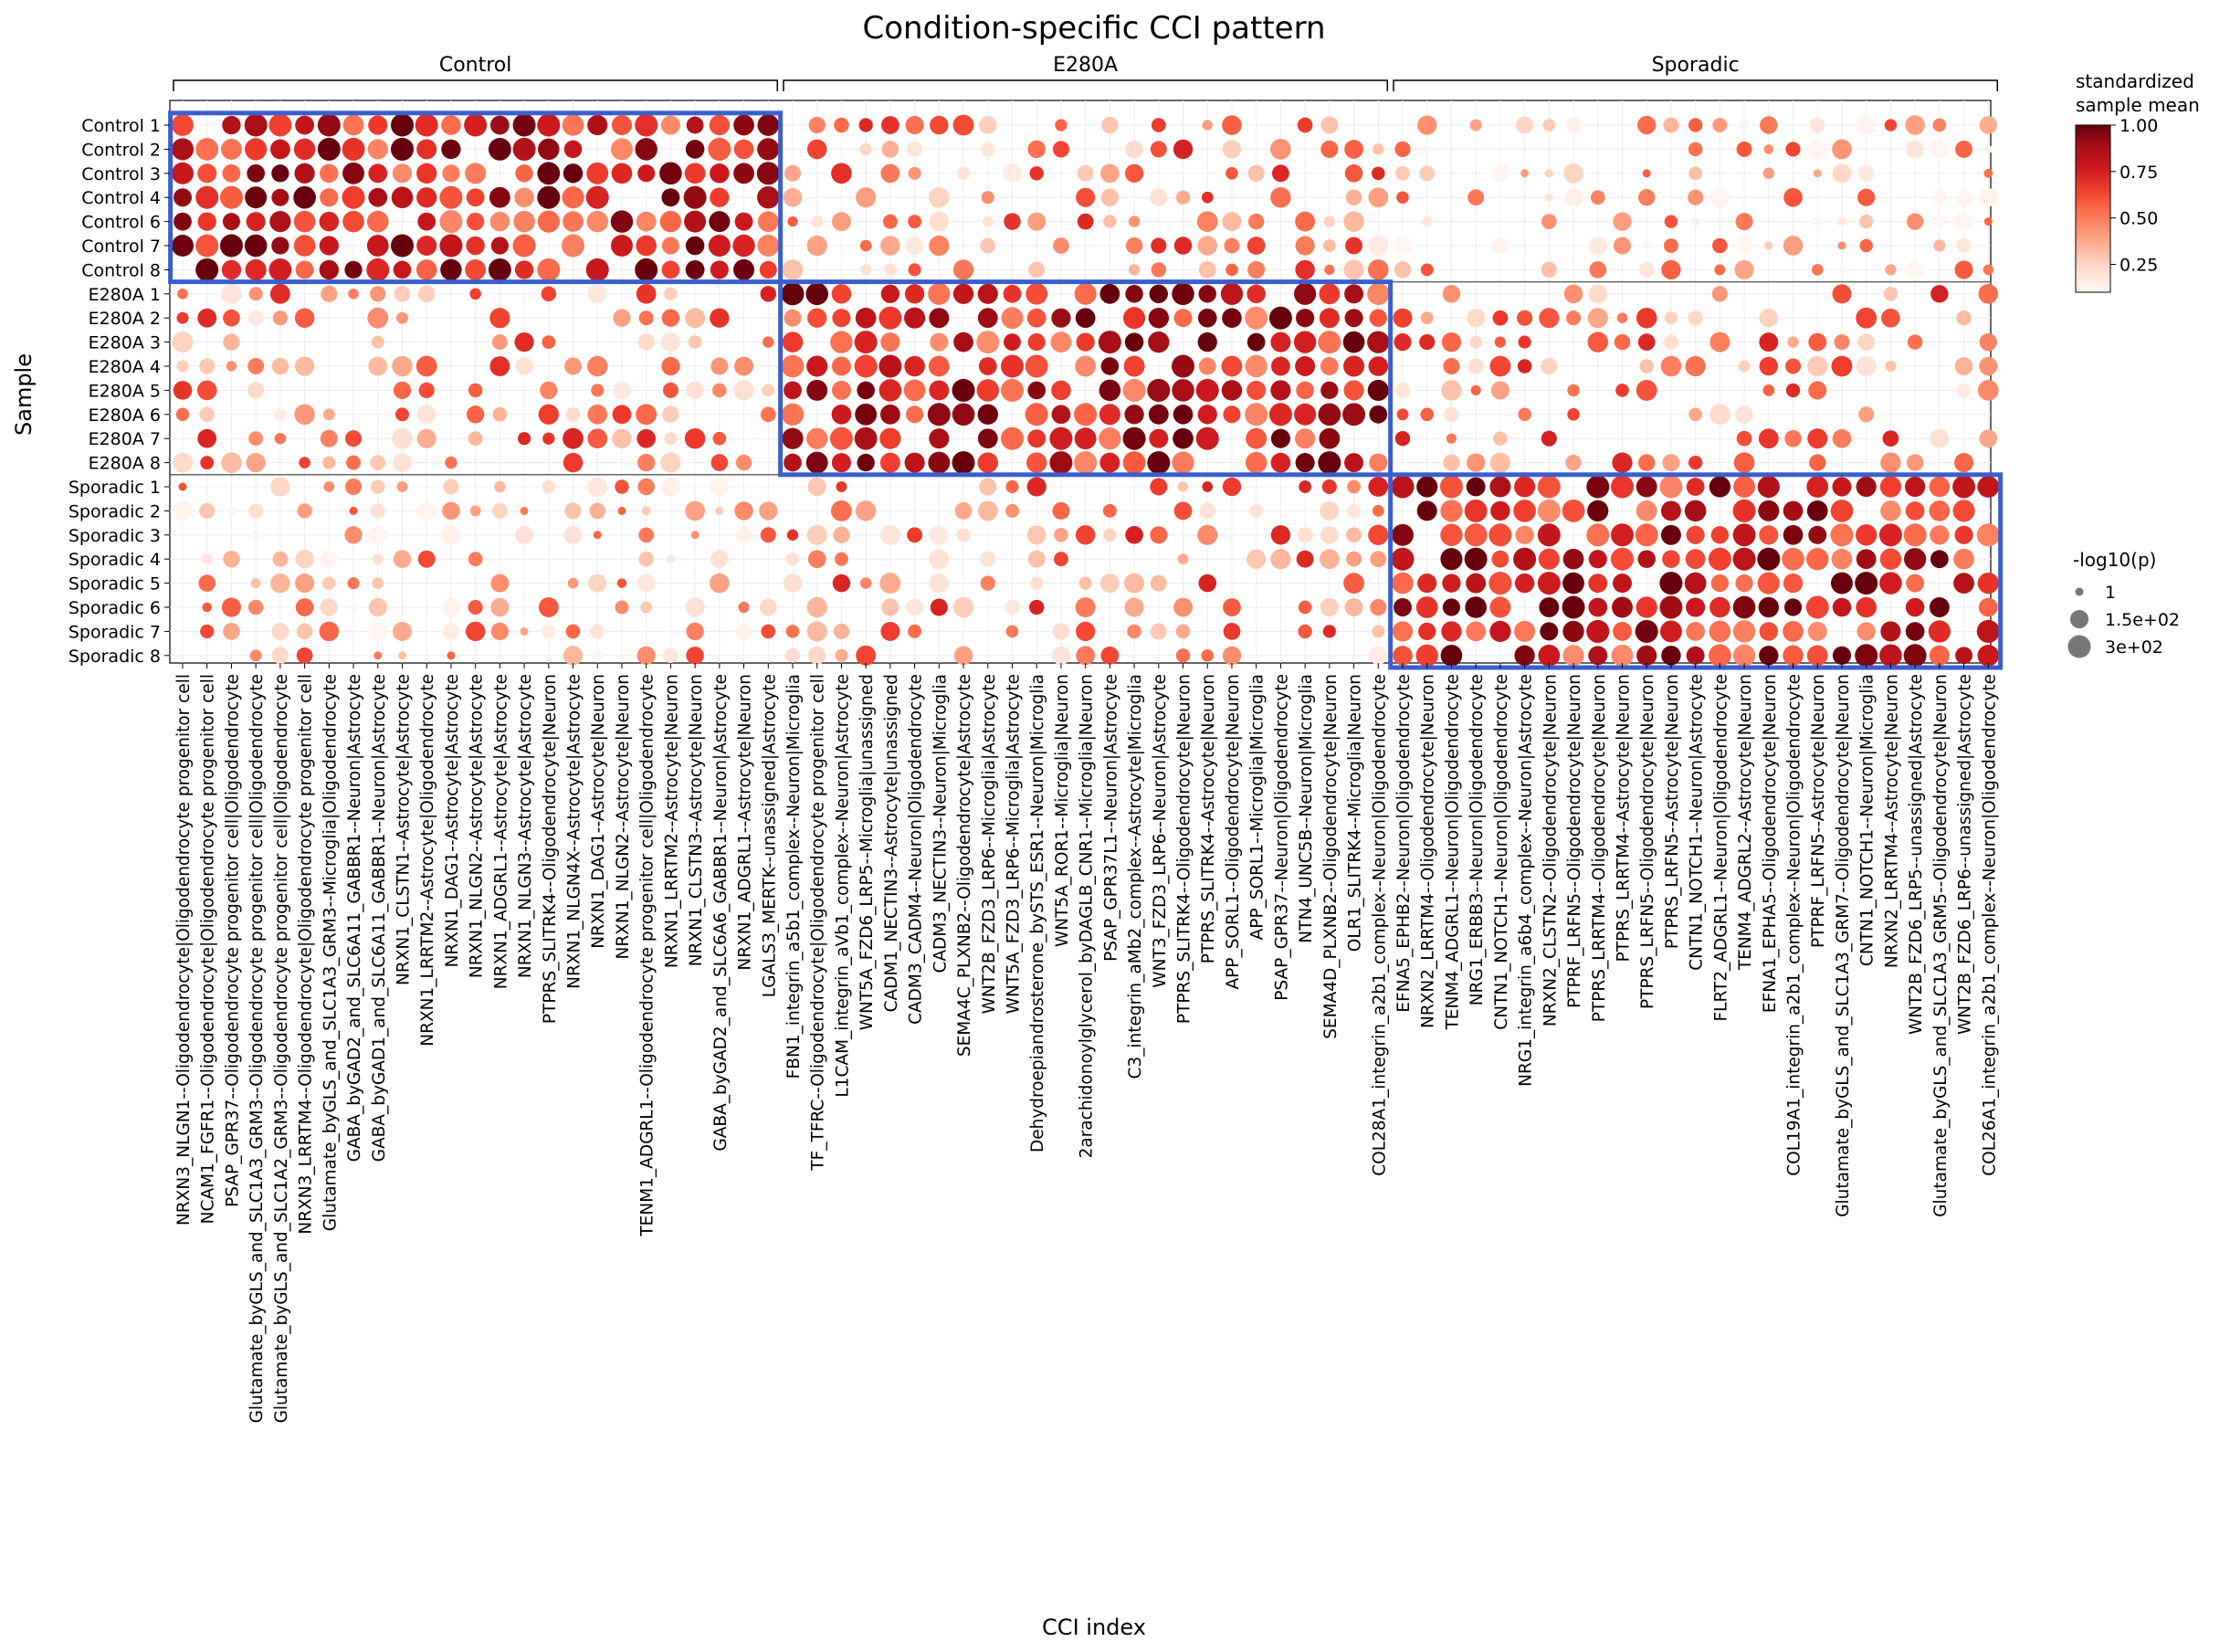  What do you see at coordinates (1233, 832) in the screenshot?
I see `x-tick-label: APP_SORL1--Oligodendrocyte|Neuron` at bounding box center [1233, 832].